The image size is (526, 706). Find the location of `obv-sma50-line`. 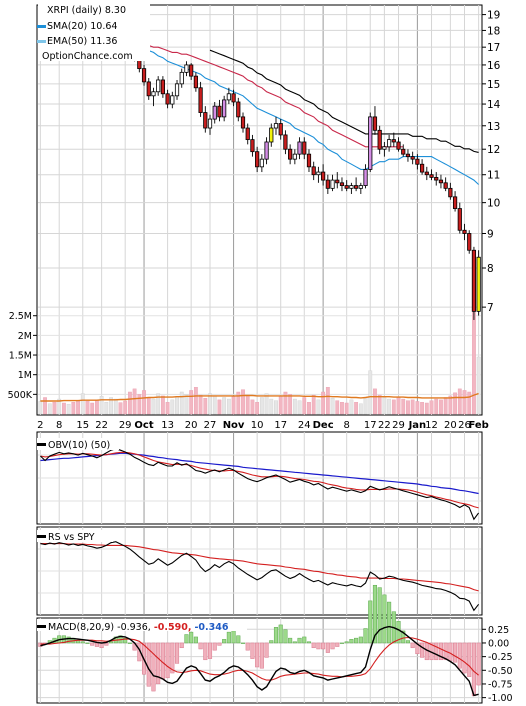

obv-sma50-line is located at coordinates (259, 473).